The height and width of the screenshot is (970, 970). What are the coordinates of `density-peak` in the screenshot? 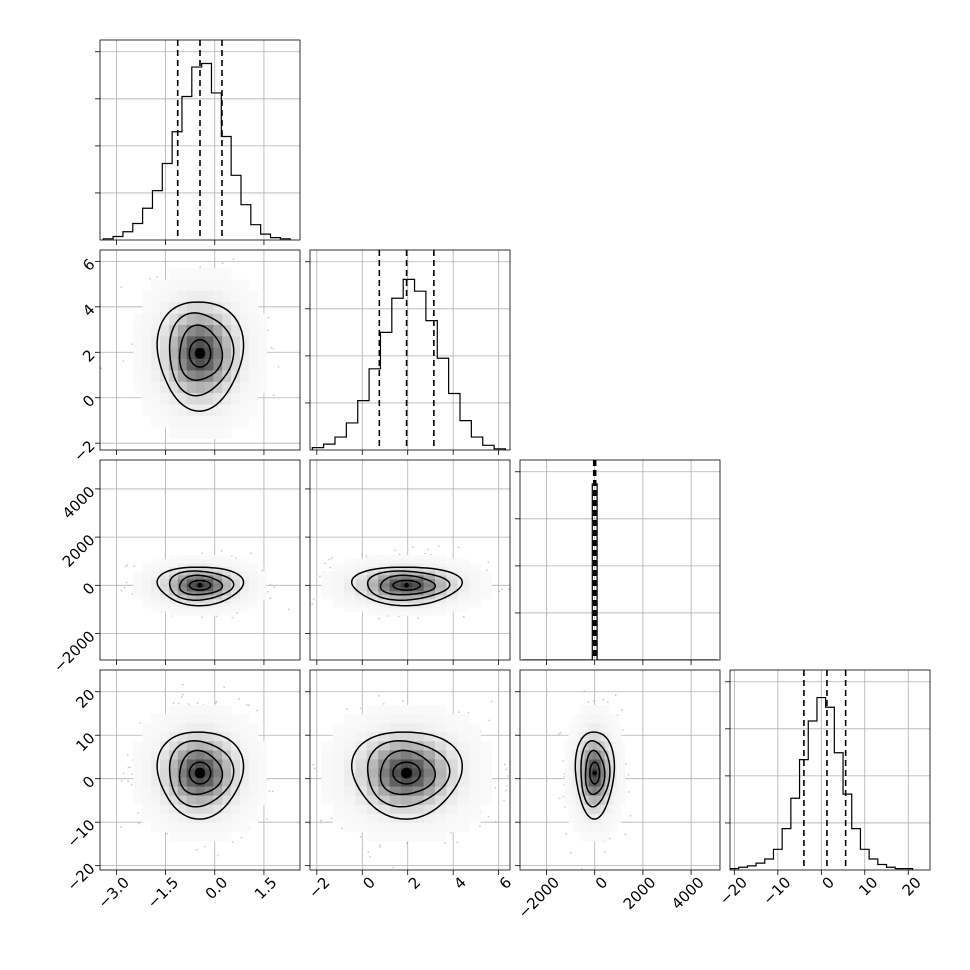 It's located at (200, 353).